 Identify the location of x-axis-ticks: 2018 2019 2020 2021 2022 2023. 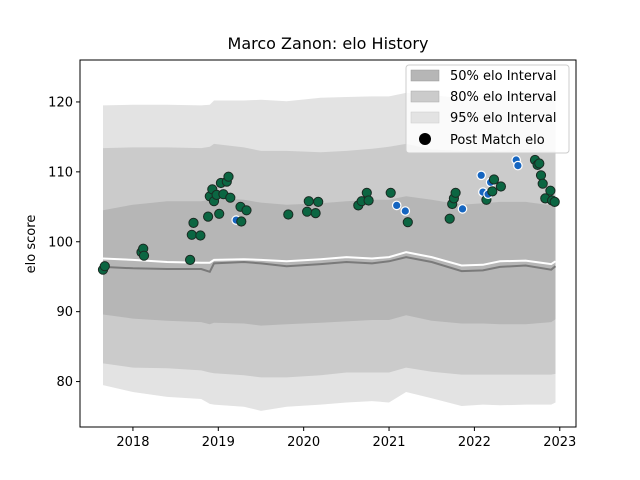
(346, 438).